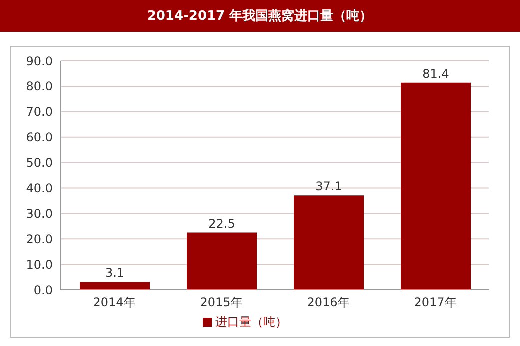  Describe the element at coordinates (39, 87) in the screenshot. I see `y-tick-label: 80.0` at that location.